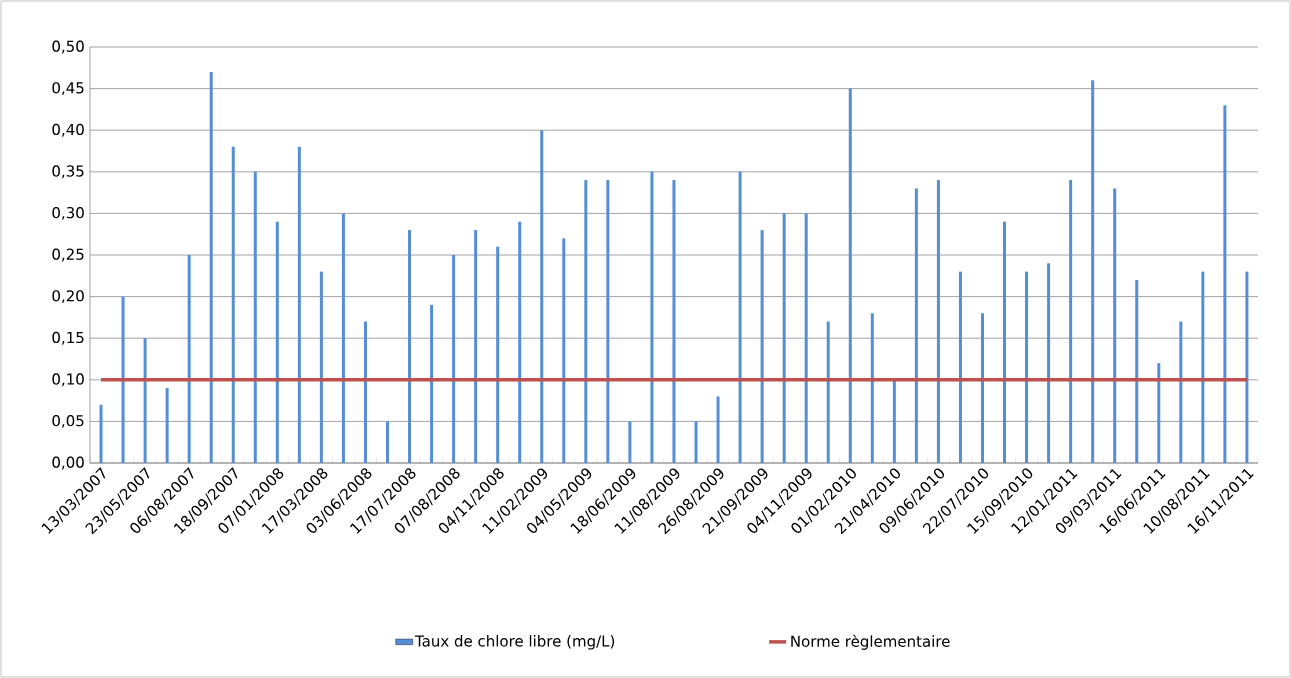  Describe the element at coordinates (68, 89) in the screenshot. I see `y-tick-label: 0,45` at that location.